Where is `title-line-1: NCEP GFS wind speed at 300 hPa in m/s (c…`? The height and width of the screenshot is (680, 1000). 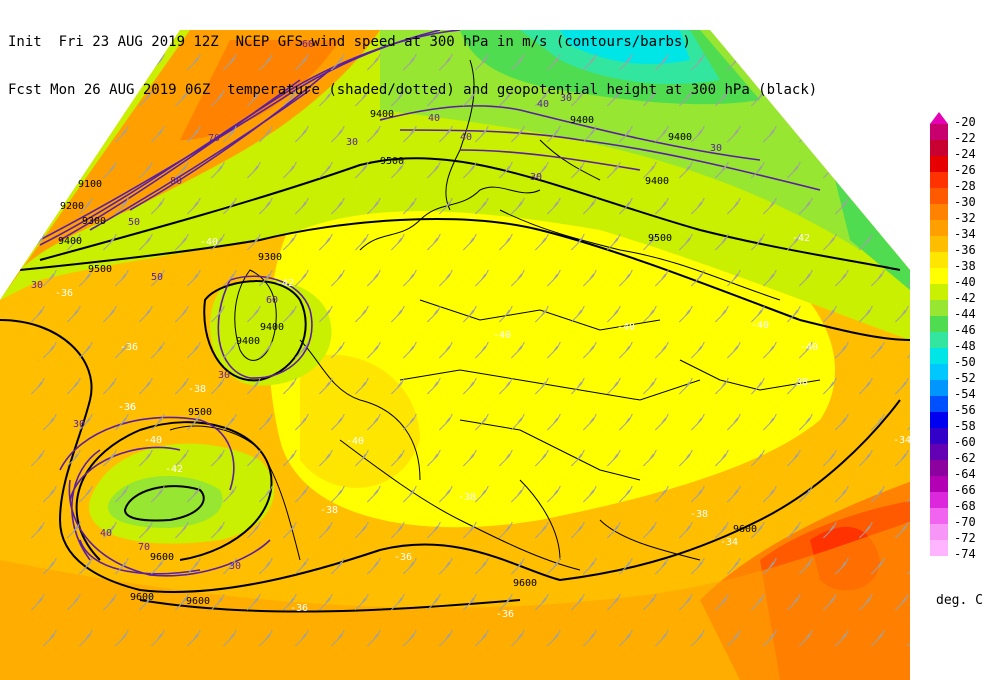
title-line-1: NCEP GFS wind speed at 300 hPa in m/s (c… is located at coordinates (463, 42).